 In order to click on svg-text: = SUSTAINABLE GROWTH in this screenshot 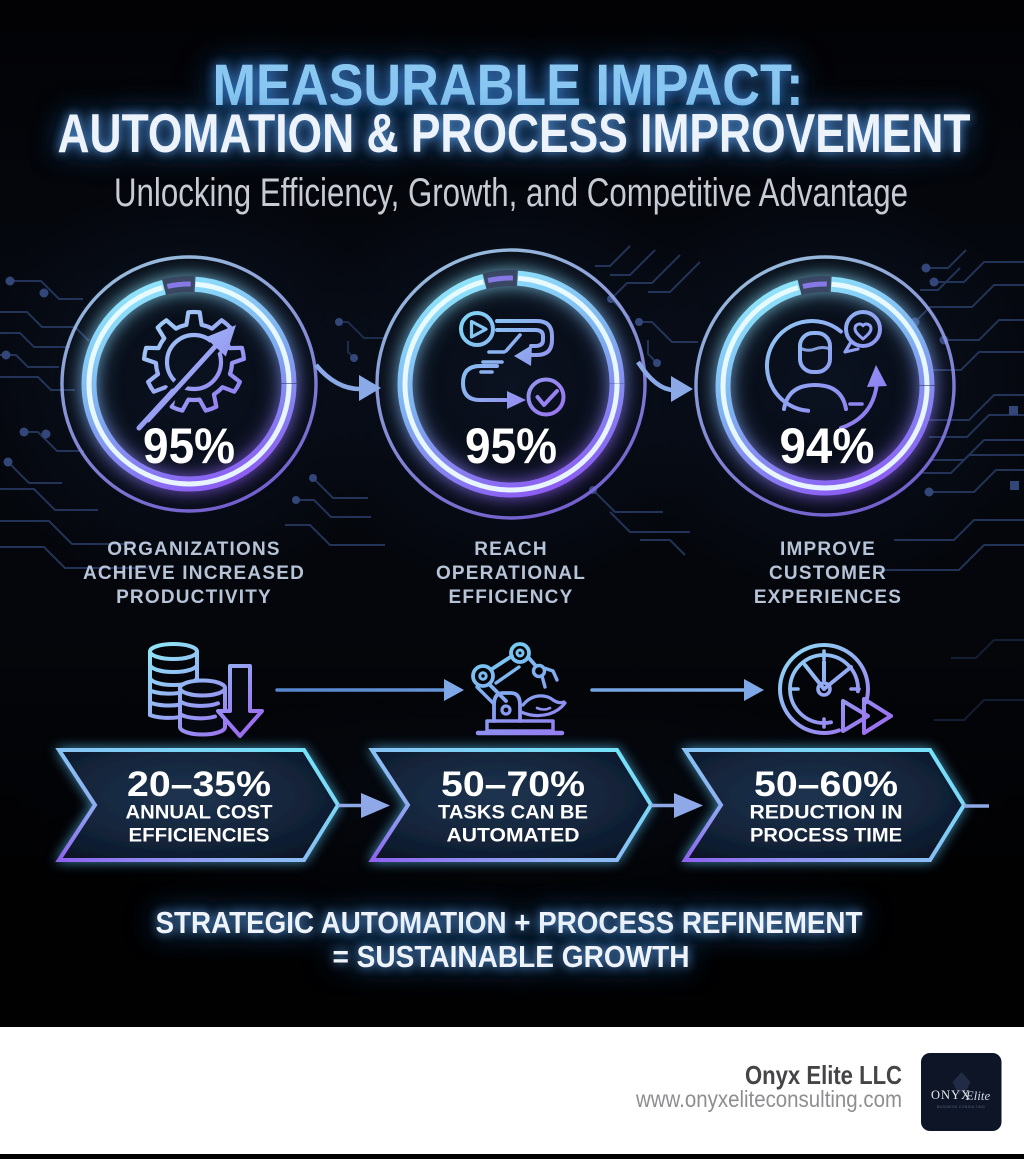, I will do `click(511, 956)`.